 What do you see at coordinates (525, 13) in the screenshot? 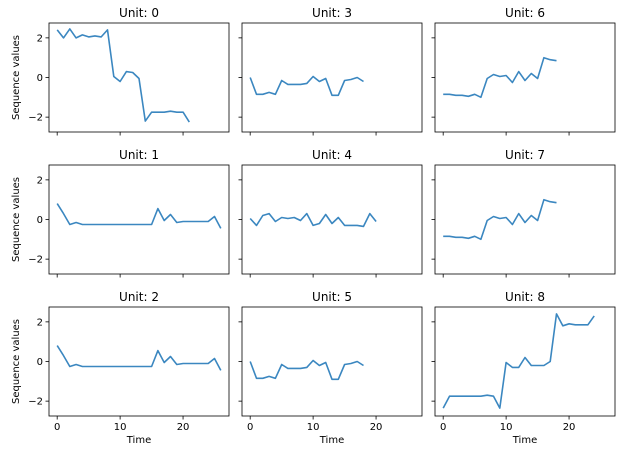
I see `subplot-title: Unit: 6` at bounding box center [525, 13].